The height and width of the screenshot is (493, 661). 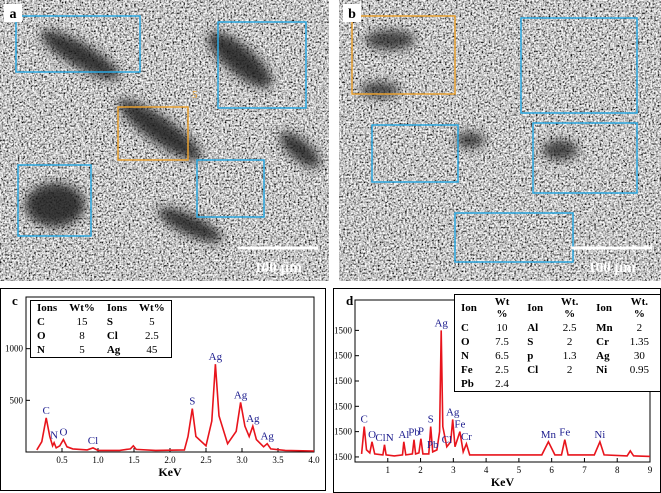 What do you see at coordinates (152, 322) in the screenshot?
I see `table-cell: 5` at bounding box center [152, 322].